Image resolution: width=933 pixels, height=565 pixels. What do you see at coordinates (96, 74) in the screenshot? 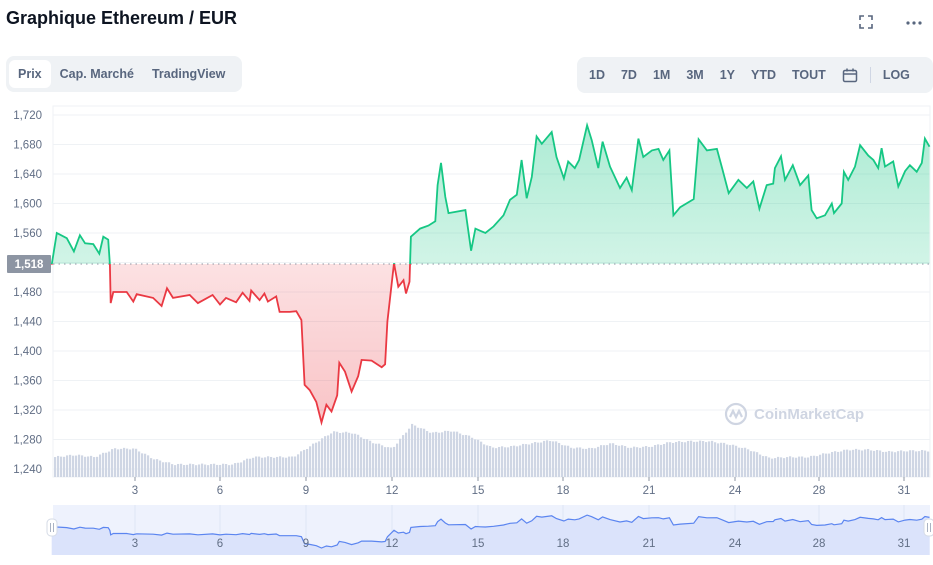
I see `tab-cap-marche: Cap. Marché` at bounding box center [96, 74].